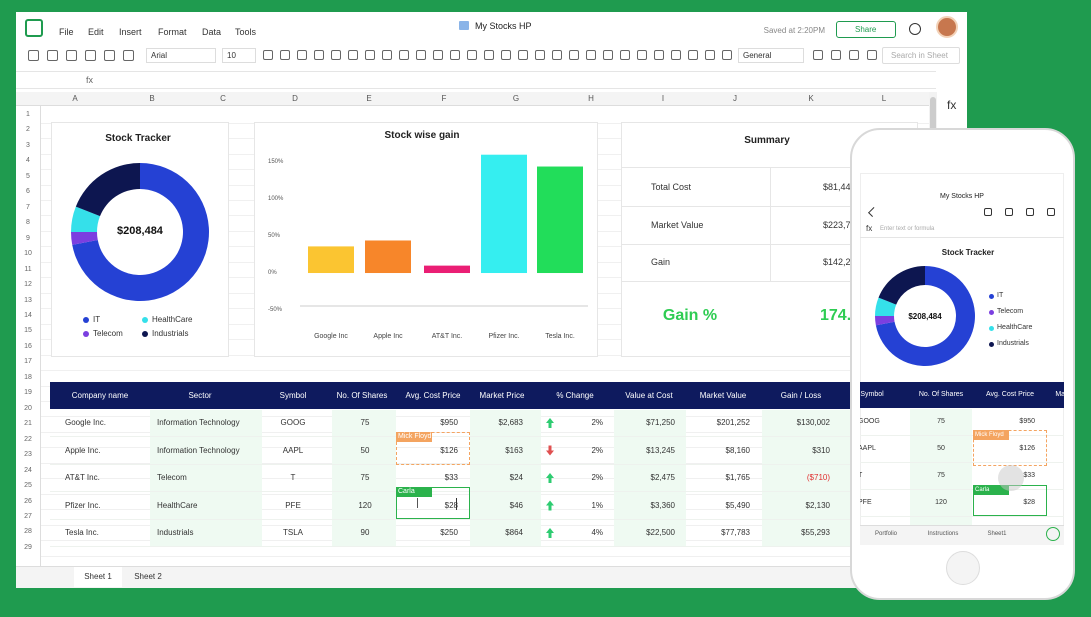  I want to click on sheet-tab: Sheet 2, so click(148, 577).